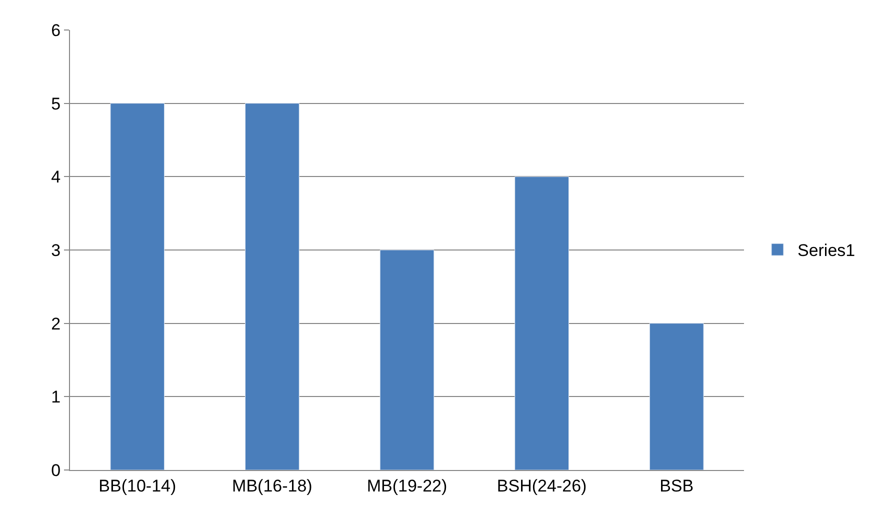 The width and height of the screenshot is (894, 520). What do you see at coordinates (56, 250) in the screenshot?
I see `y-tick-label: 3` at bounding box center [56, 250].